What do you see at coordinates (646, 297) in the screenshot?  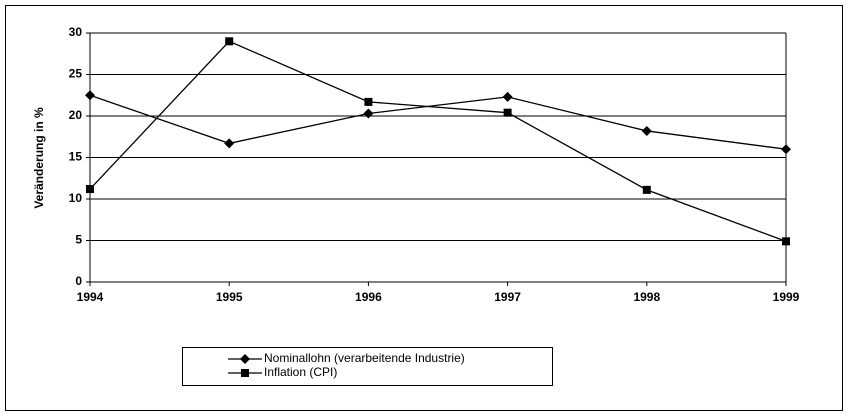 I see `x-tick-label: 1998` at bounding box center [646, 297].